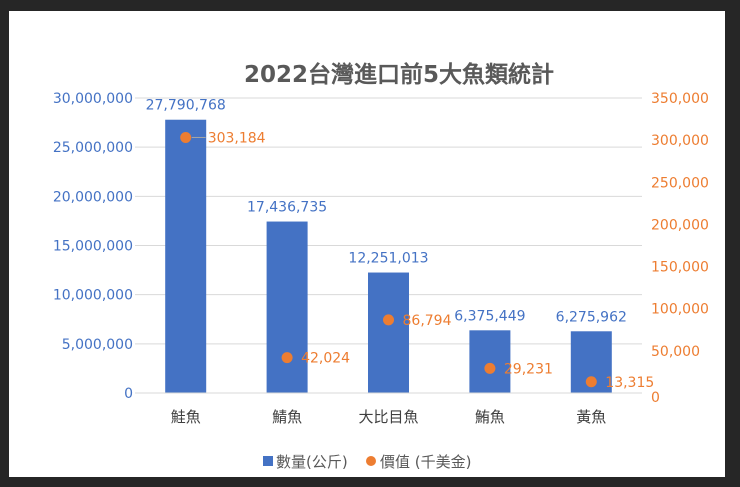 The width and height of the screenshot is (740, 487). What do you see at coordinates (489, 316) in the screenshot?
I see `bar-data-label: 6,375,449` at bounding box center [489, 316].